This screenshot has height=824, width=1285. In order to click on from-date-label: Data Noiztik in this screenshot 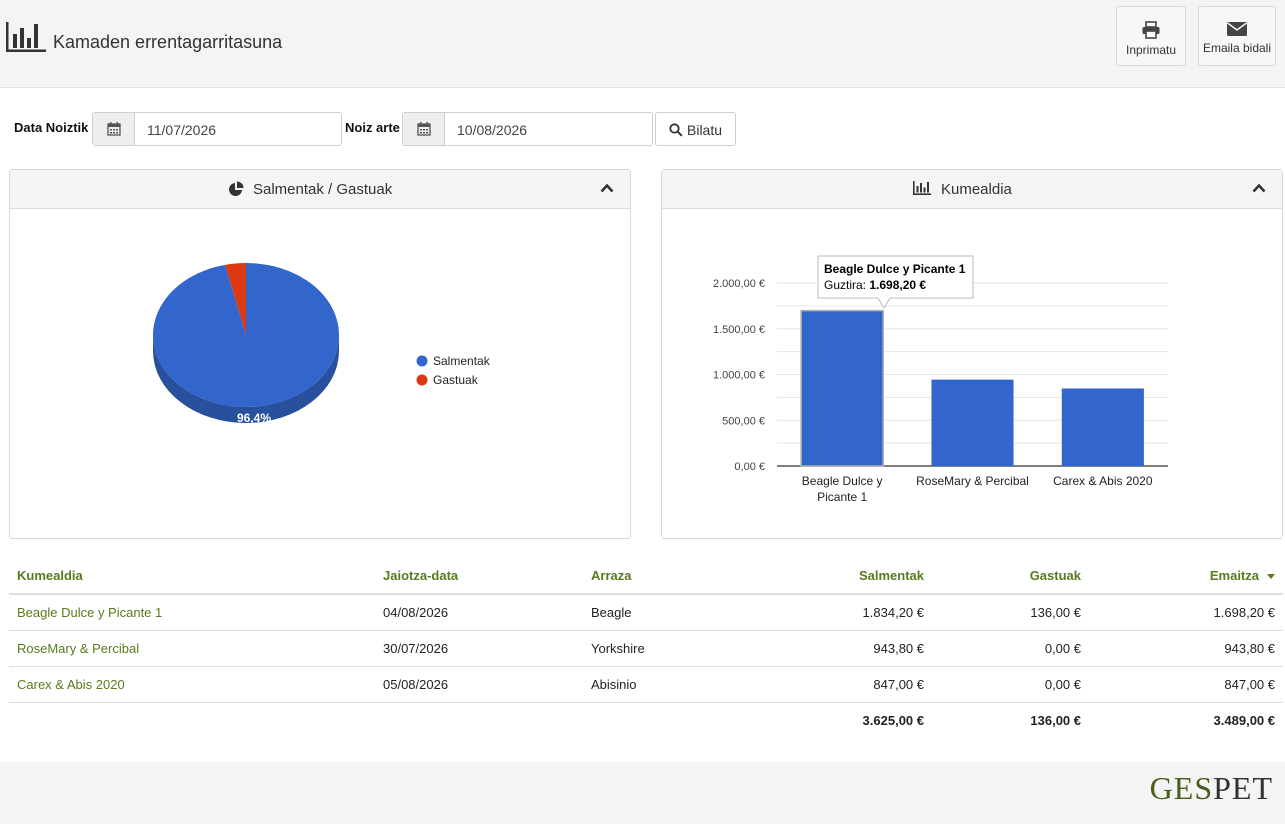, I will do `click(51, 127)`.